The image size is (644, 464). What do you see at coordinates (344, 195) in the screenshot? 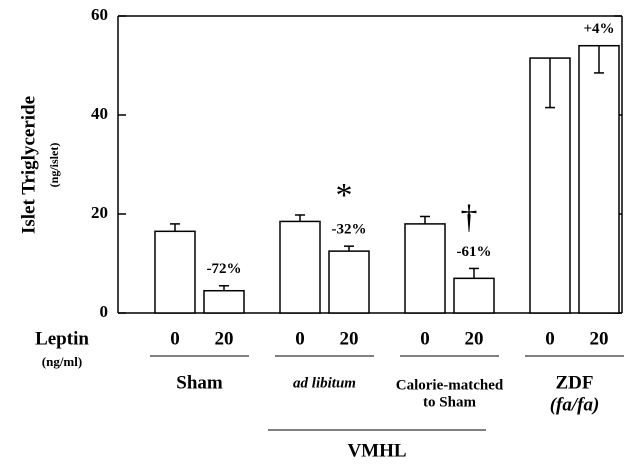
I see `significance-symbol: *` at bounding box center [344, 195].